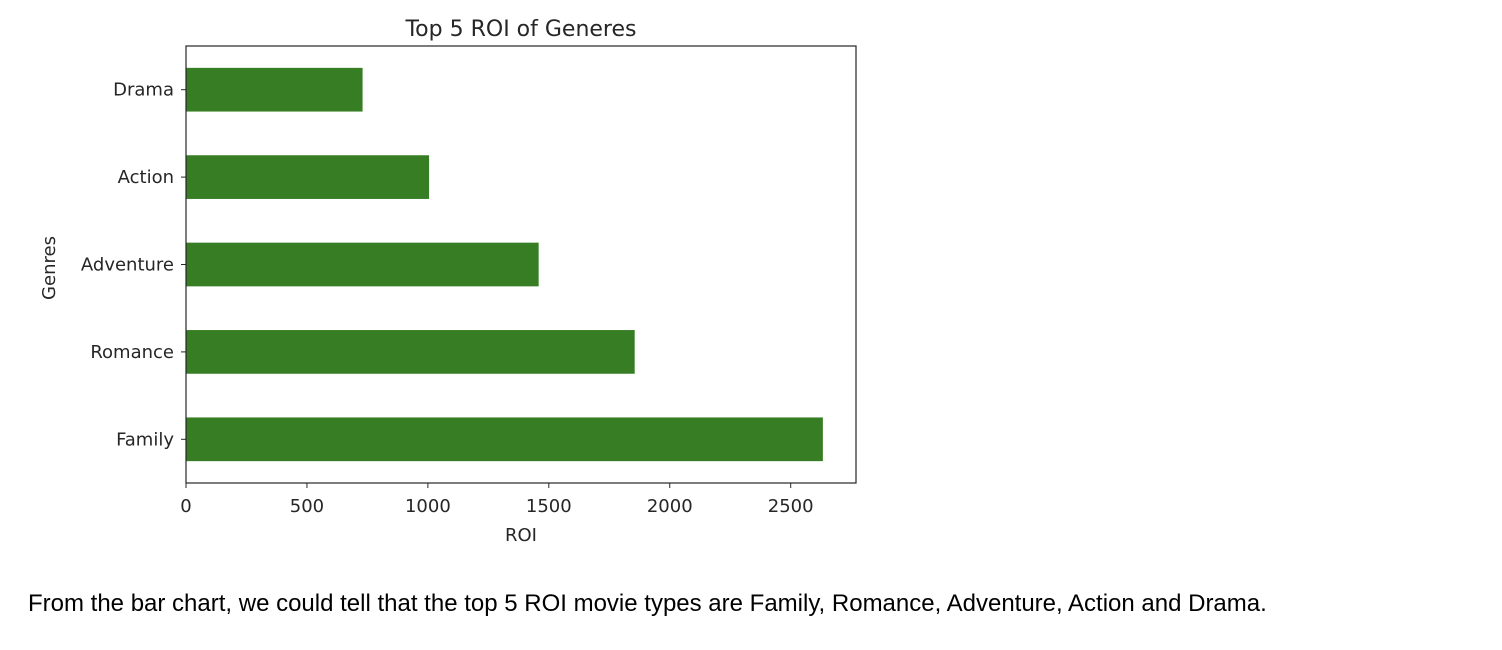  Describe the element at coordinates (146, 177) in the screenshot. I see `y-tick-label: Action` at that location.